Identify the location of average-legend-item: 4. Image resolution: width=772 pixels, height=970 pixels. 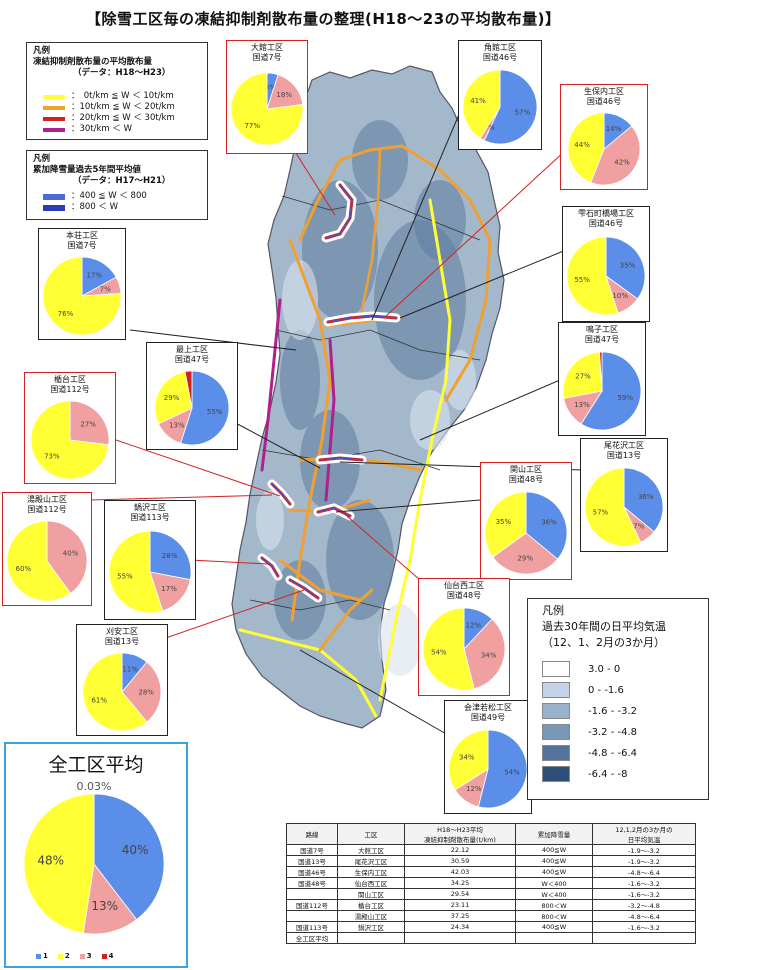
(107, 956).